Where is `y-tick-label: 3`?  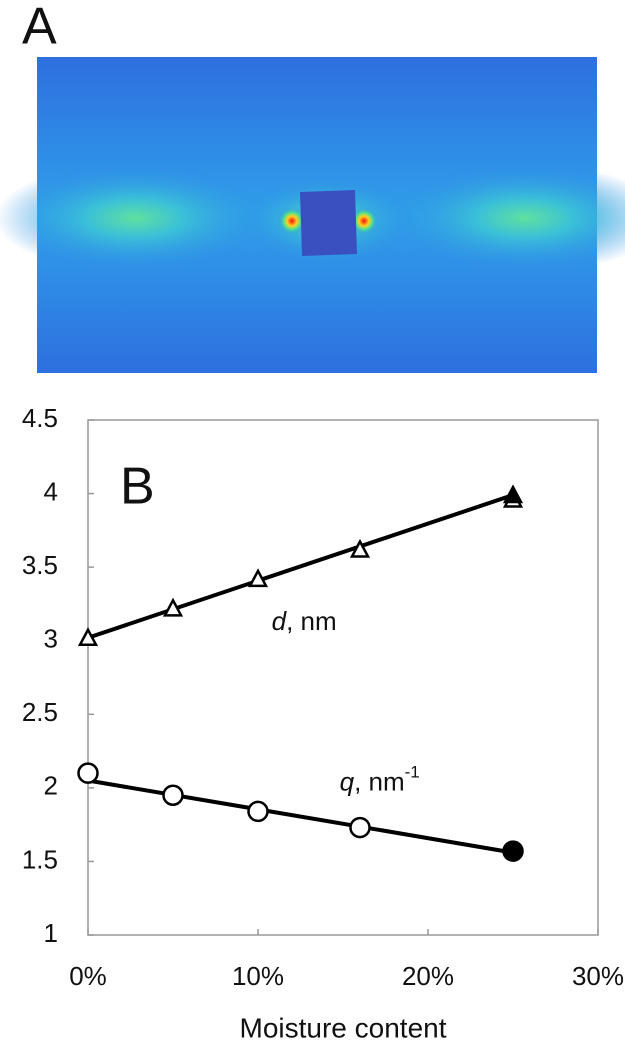 y-tick-label: 3 is located at coordinates (51, 639).